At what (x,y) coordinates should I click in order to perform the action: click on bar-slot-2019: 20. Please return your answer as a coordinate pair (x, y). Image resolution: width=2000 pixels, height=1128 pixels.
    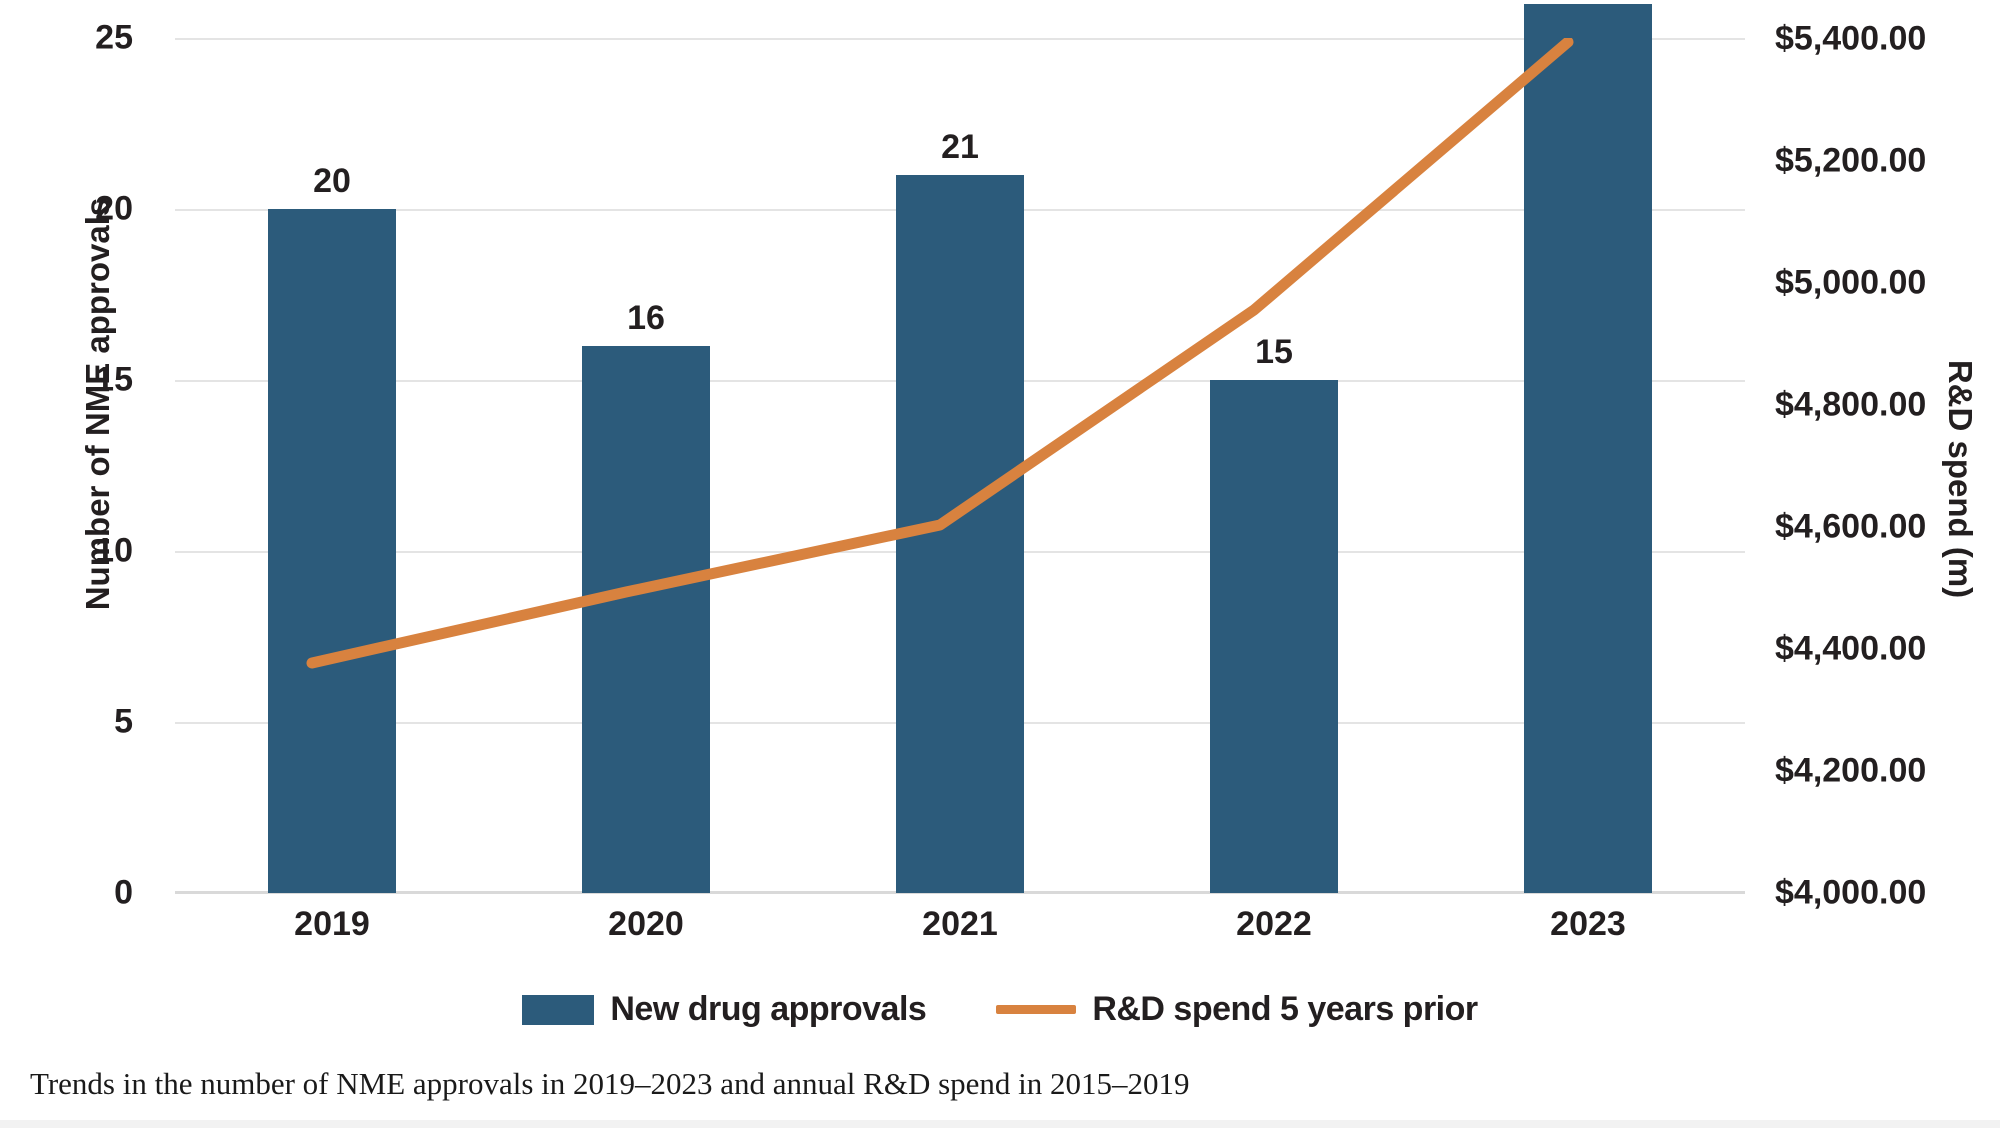
    Looking at the image, I should click on (332, 465).